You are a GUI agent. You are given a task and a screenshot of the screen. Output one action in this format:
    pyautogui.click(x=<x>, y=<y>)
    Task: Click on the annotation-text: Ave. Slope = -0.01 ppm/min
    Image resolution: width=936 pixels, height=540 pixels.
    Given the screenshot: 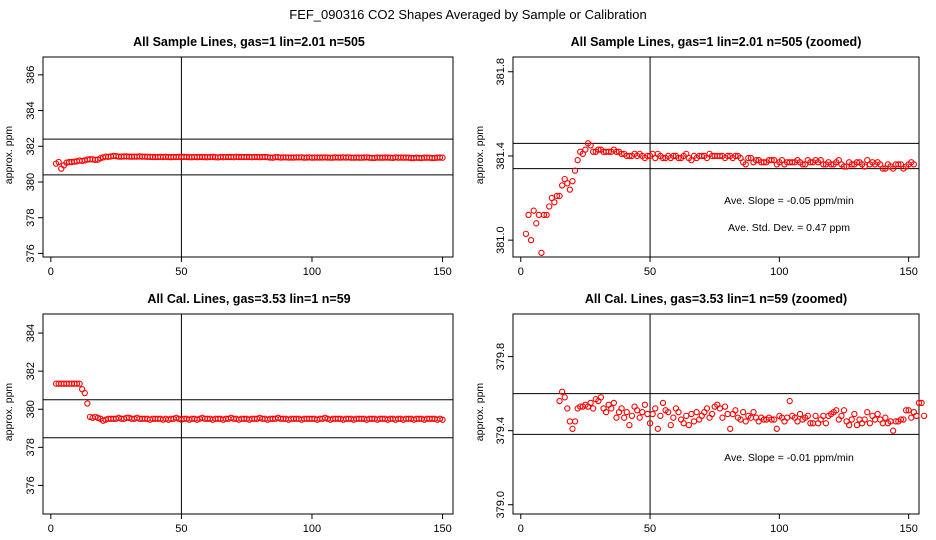 What is the action you would take?
    pyautogui.click(x=789, y=458)
    